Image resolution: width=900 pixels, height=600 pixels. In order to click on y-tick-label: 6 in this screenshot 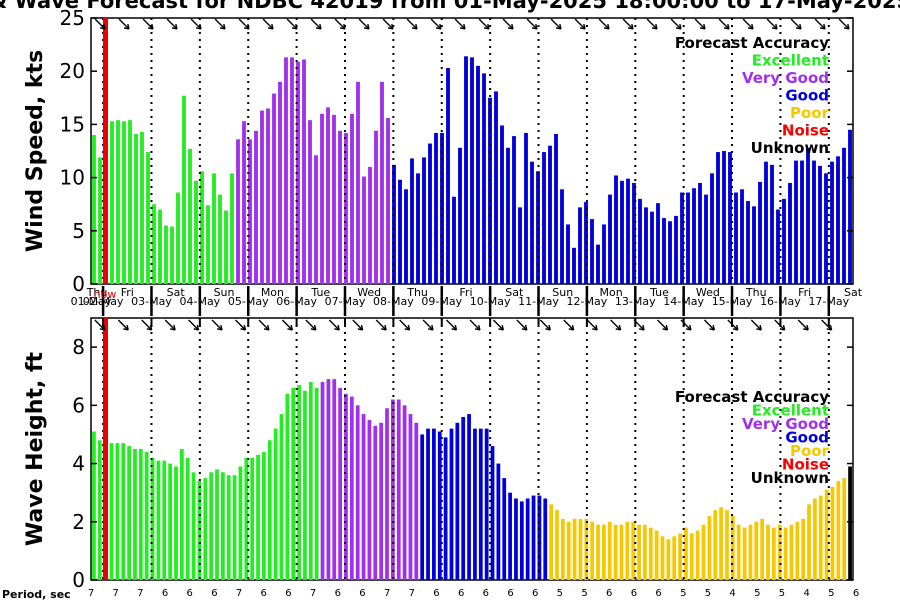, I will do `click(78, 405)`.